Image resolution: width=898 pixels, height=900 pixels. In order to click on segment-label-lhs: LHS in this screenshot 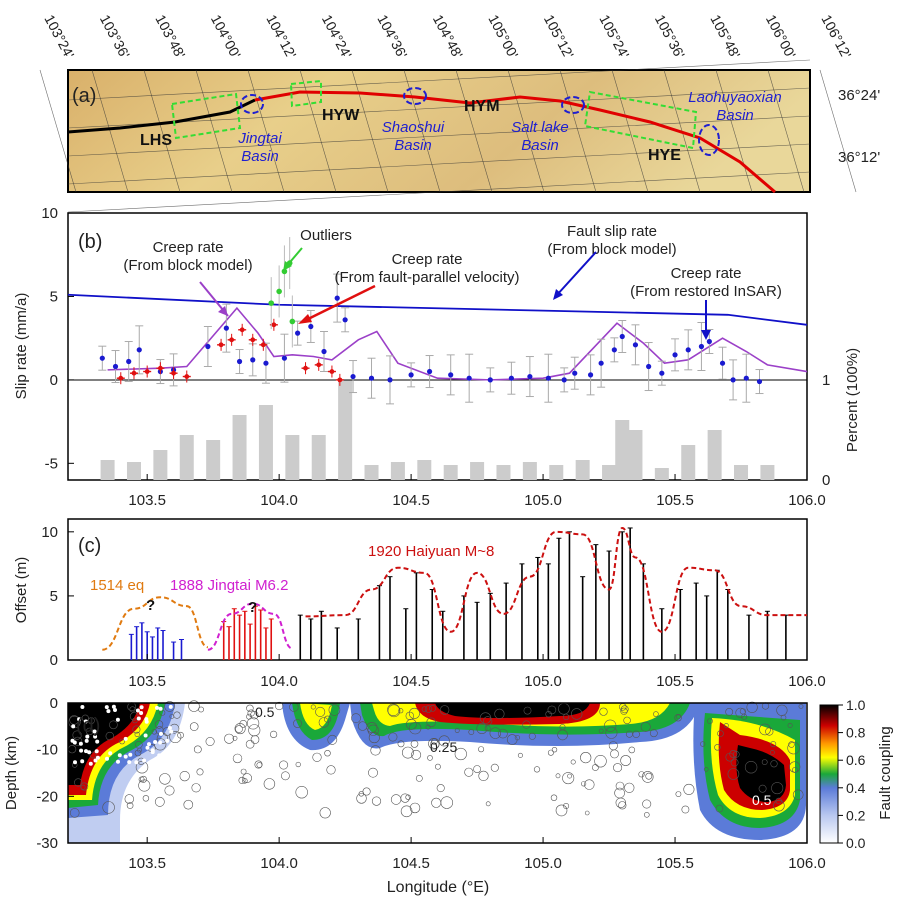, I will do `click(156, 140)`.